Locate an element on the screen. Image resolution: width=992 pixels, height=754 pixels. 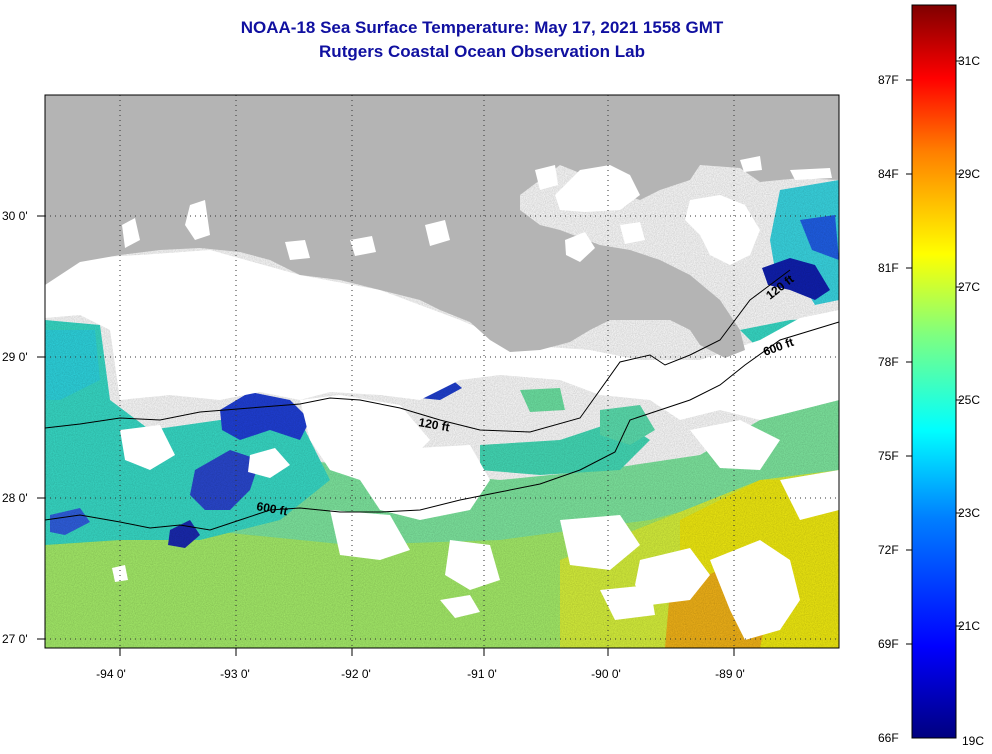
colorbar is located at coordinates (934, 371).